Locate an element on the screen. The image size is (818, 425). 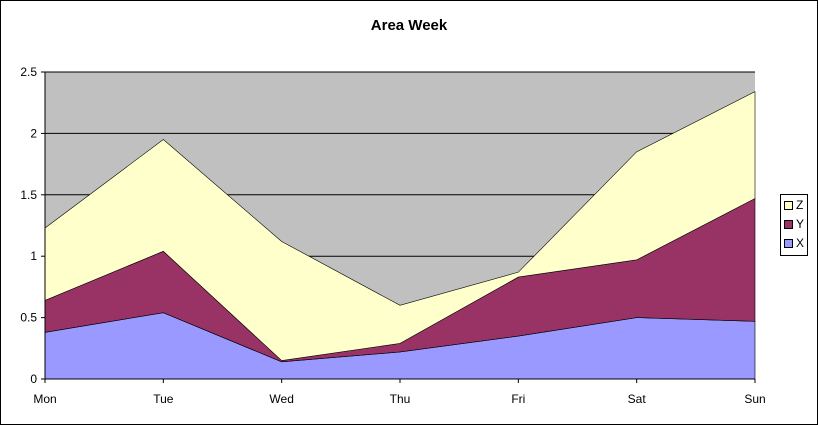
y-tick-label: 1 is located at coordinates (33, 256).